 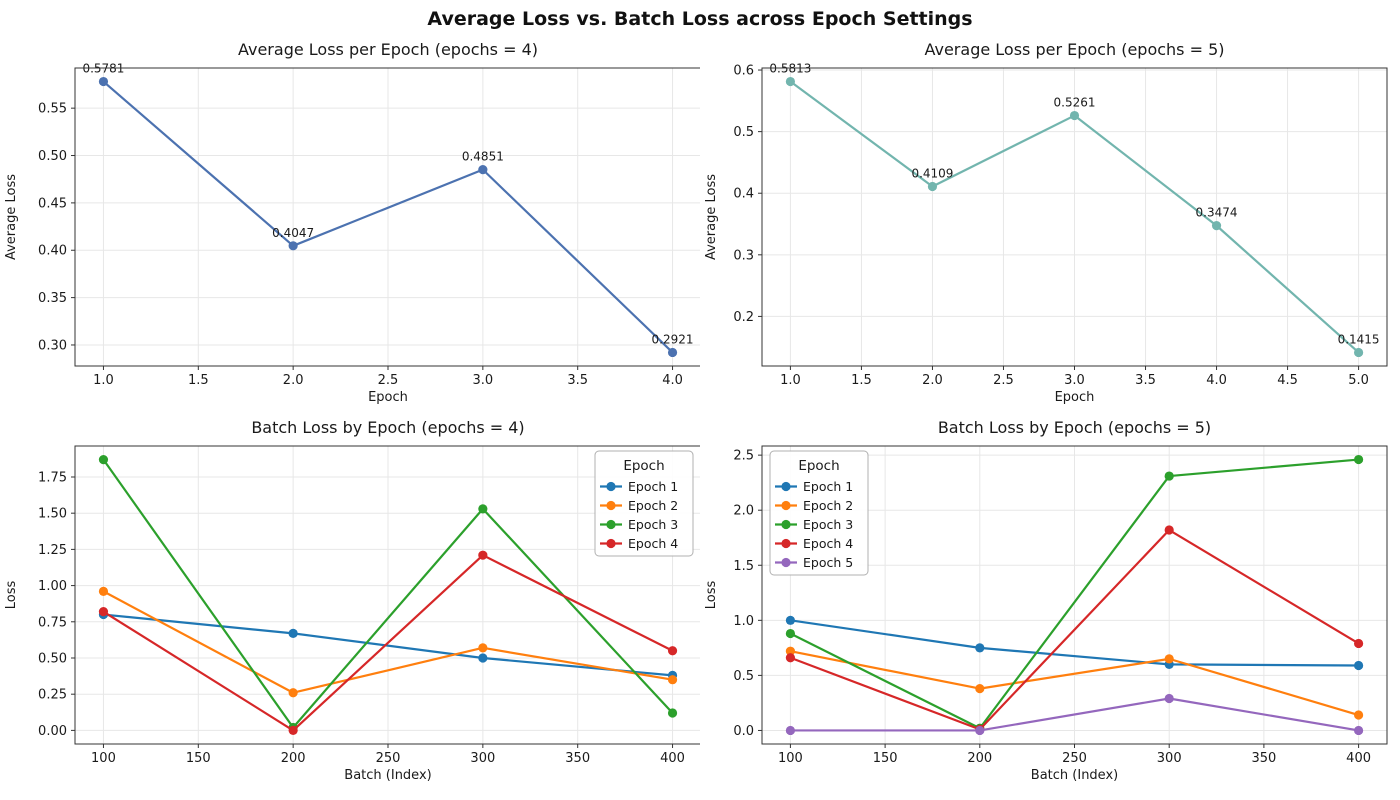 What do you see at coordinates (52, 731) in the screenshot?
I see `y-tick-label: 0.00` at bounding box center [52, 731].